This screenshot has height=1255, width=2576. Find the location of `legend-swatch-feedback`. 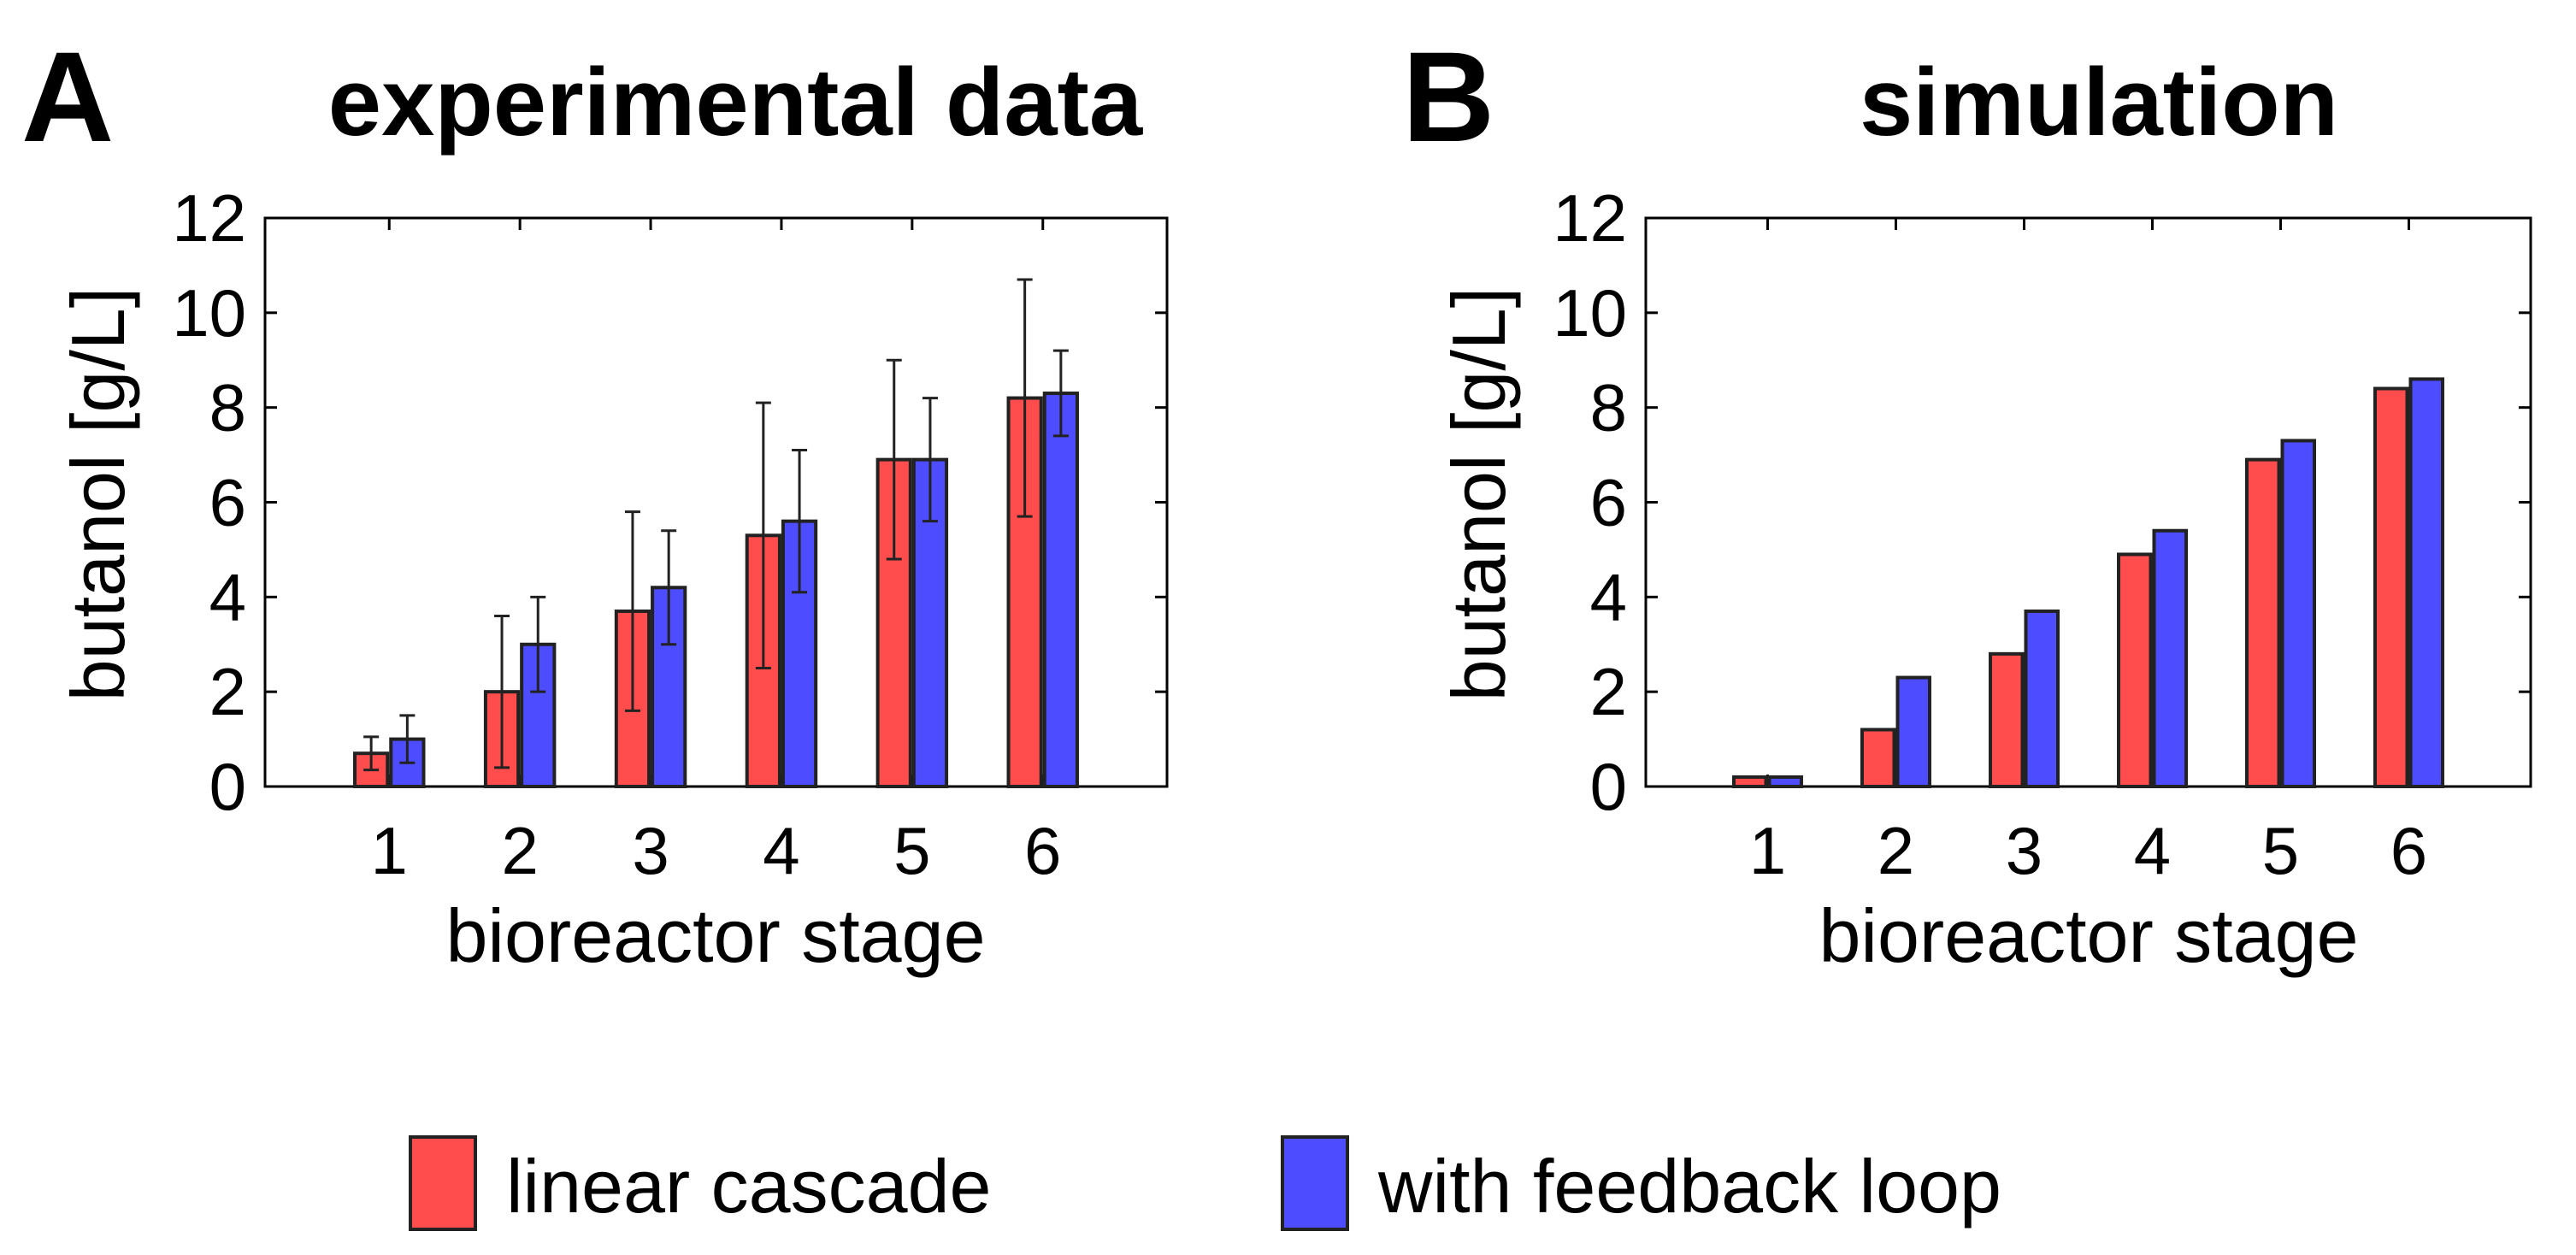

legend-swatch-feedback is located at coordinates (1315, 1183).